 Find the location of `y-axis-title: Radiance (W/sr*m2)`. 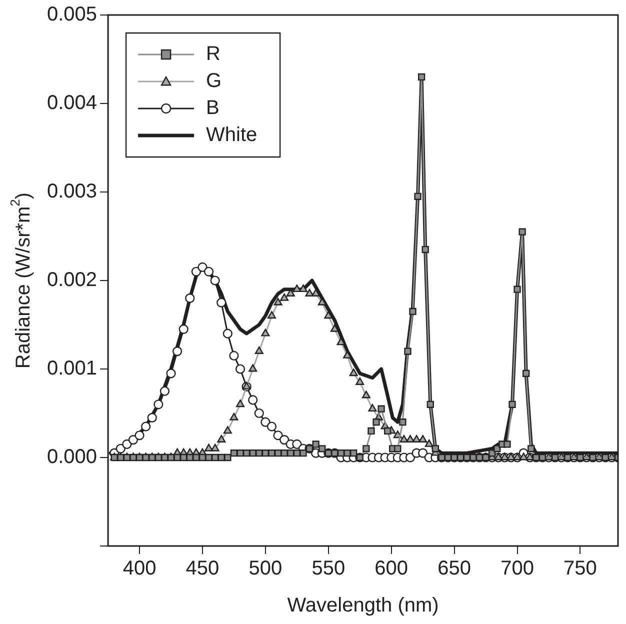

y-axis-title: Radiance (W/sr*m2) is located at coordinates (21, 280).